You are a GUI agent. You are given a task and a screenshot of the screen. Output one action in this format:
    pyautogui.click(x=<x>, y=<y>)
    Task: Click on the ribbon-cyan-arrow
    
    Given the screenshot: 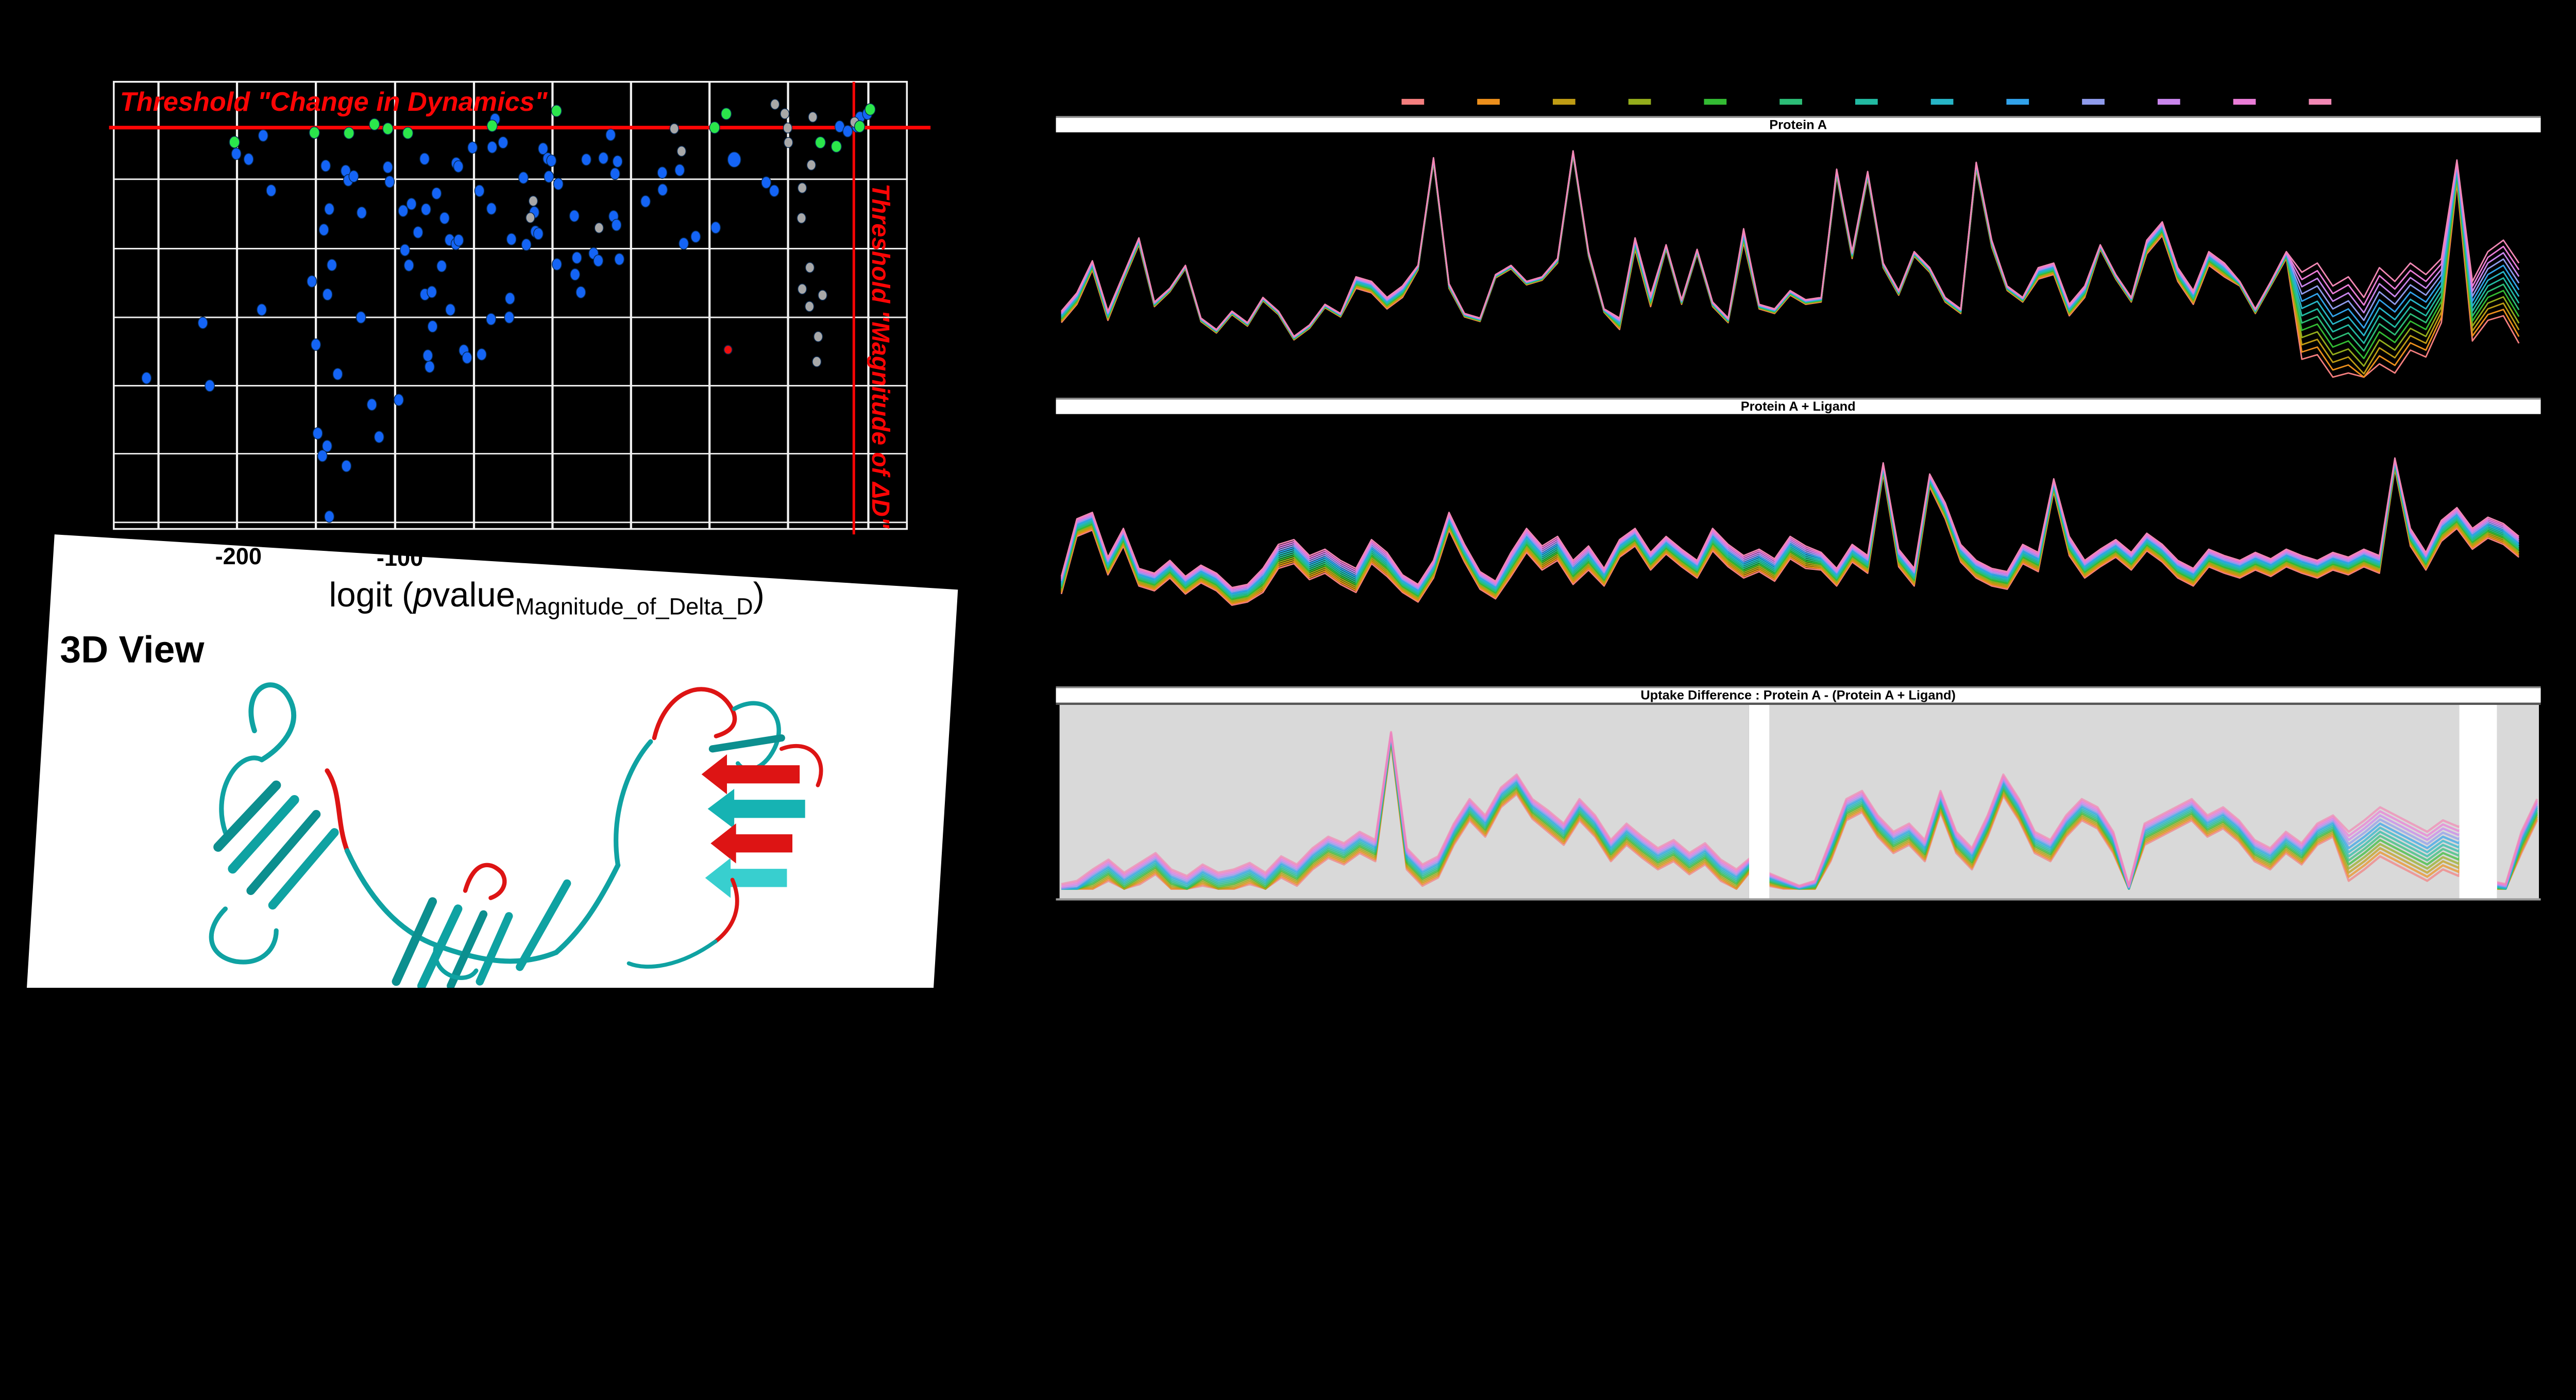 What is the action you would take?
    pyautogui.click(x=746, y=878)
    